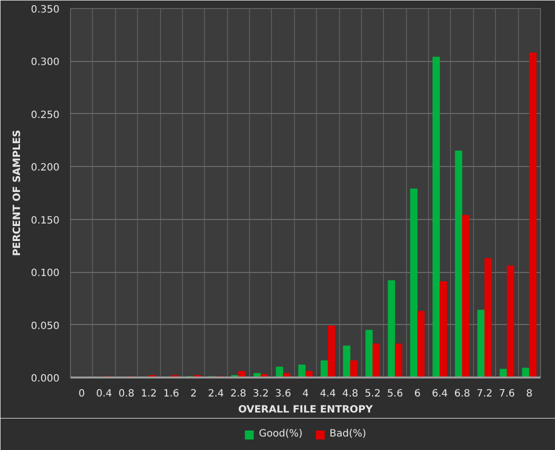 The width and height of the screenshot is (555, 450). I want to click on x-tick-label: 4.4, so click(328, 394).